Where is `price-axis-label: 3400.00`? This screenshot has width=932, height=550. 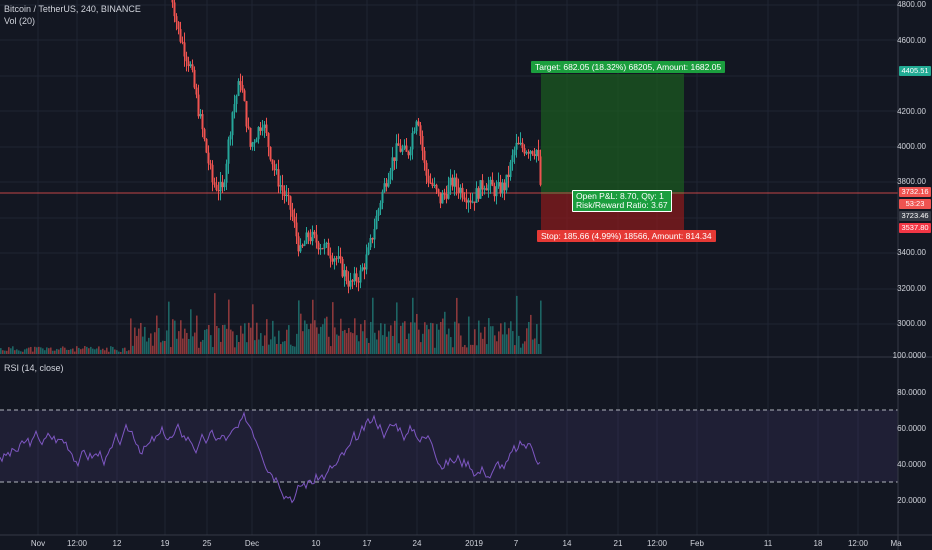 price-axis-label: 3400.00 is located at coordinates (911, 252).